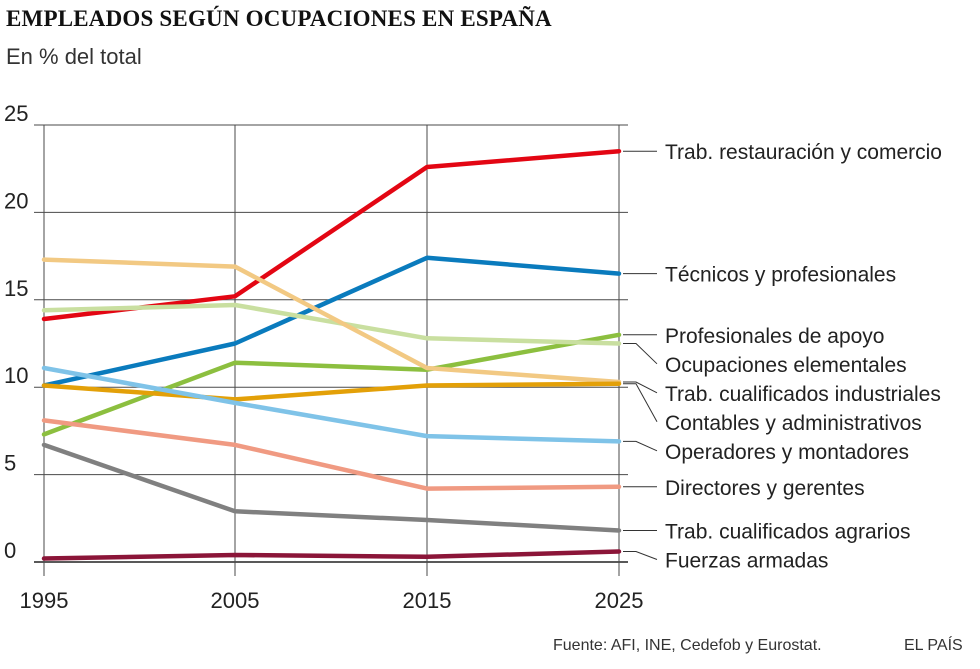 The height and width of the screenshot is (669, 980). Describe the element at coordinates (16, 200) in the screenshot. I see `ytick-label-20: 20` at that location.